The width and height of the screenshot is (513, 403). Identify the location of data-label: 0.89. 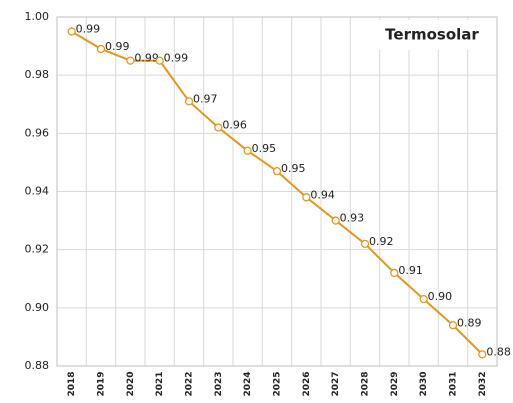
(469, 322).